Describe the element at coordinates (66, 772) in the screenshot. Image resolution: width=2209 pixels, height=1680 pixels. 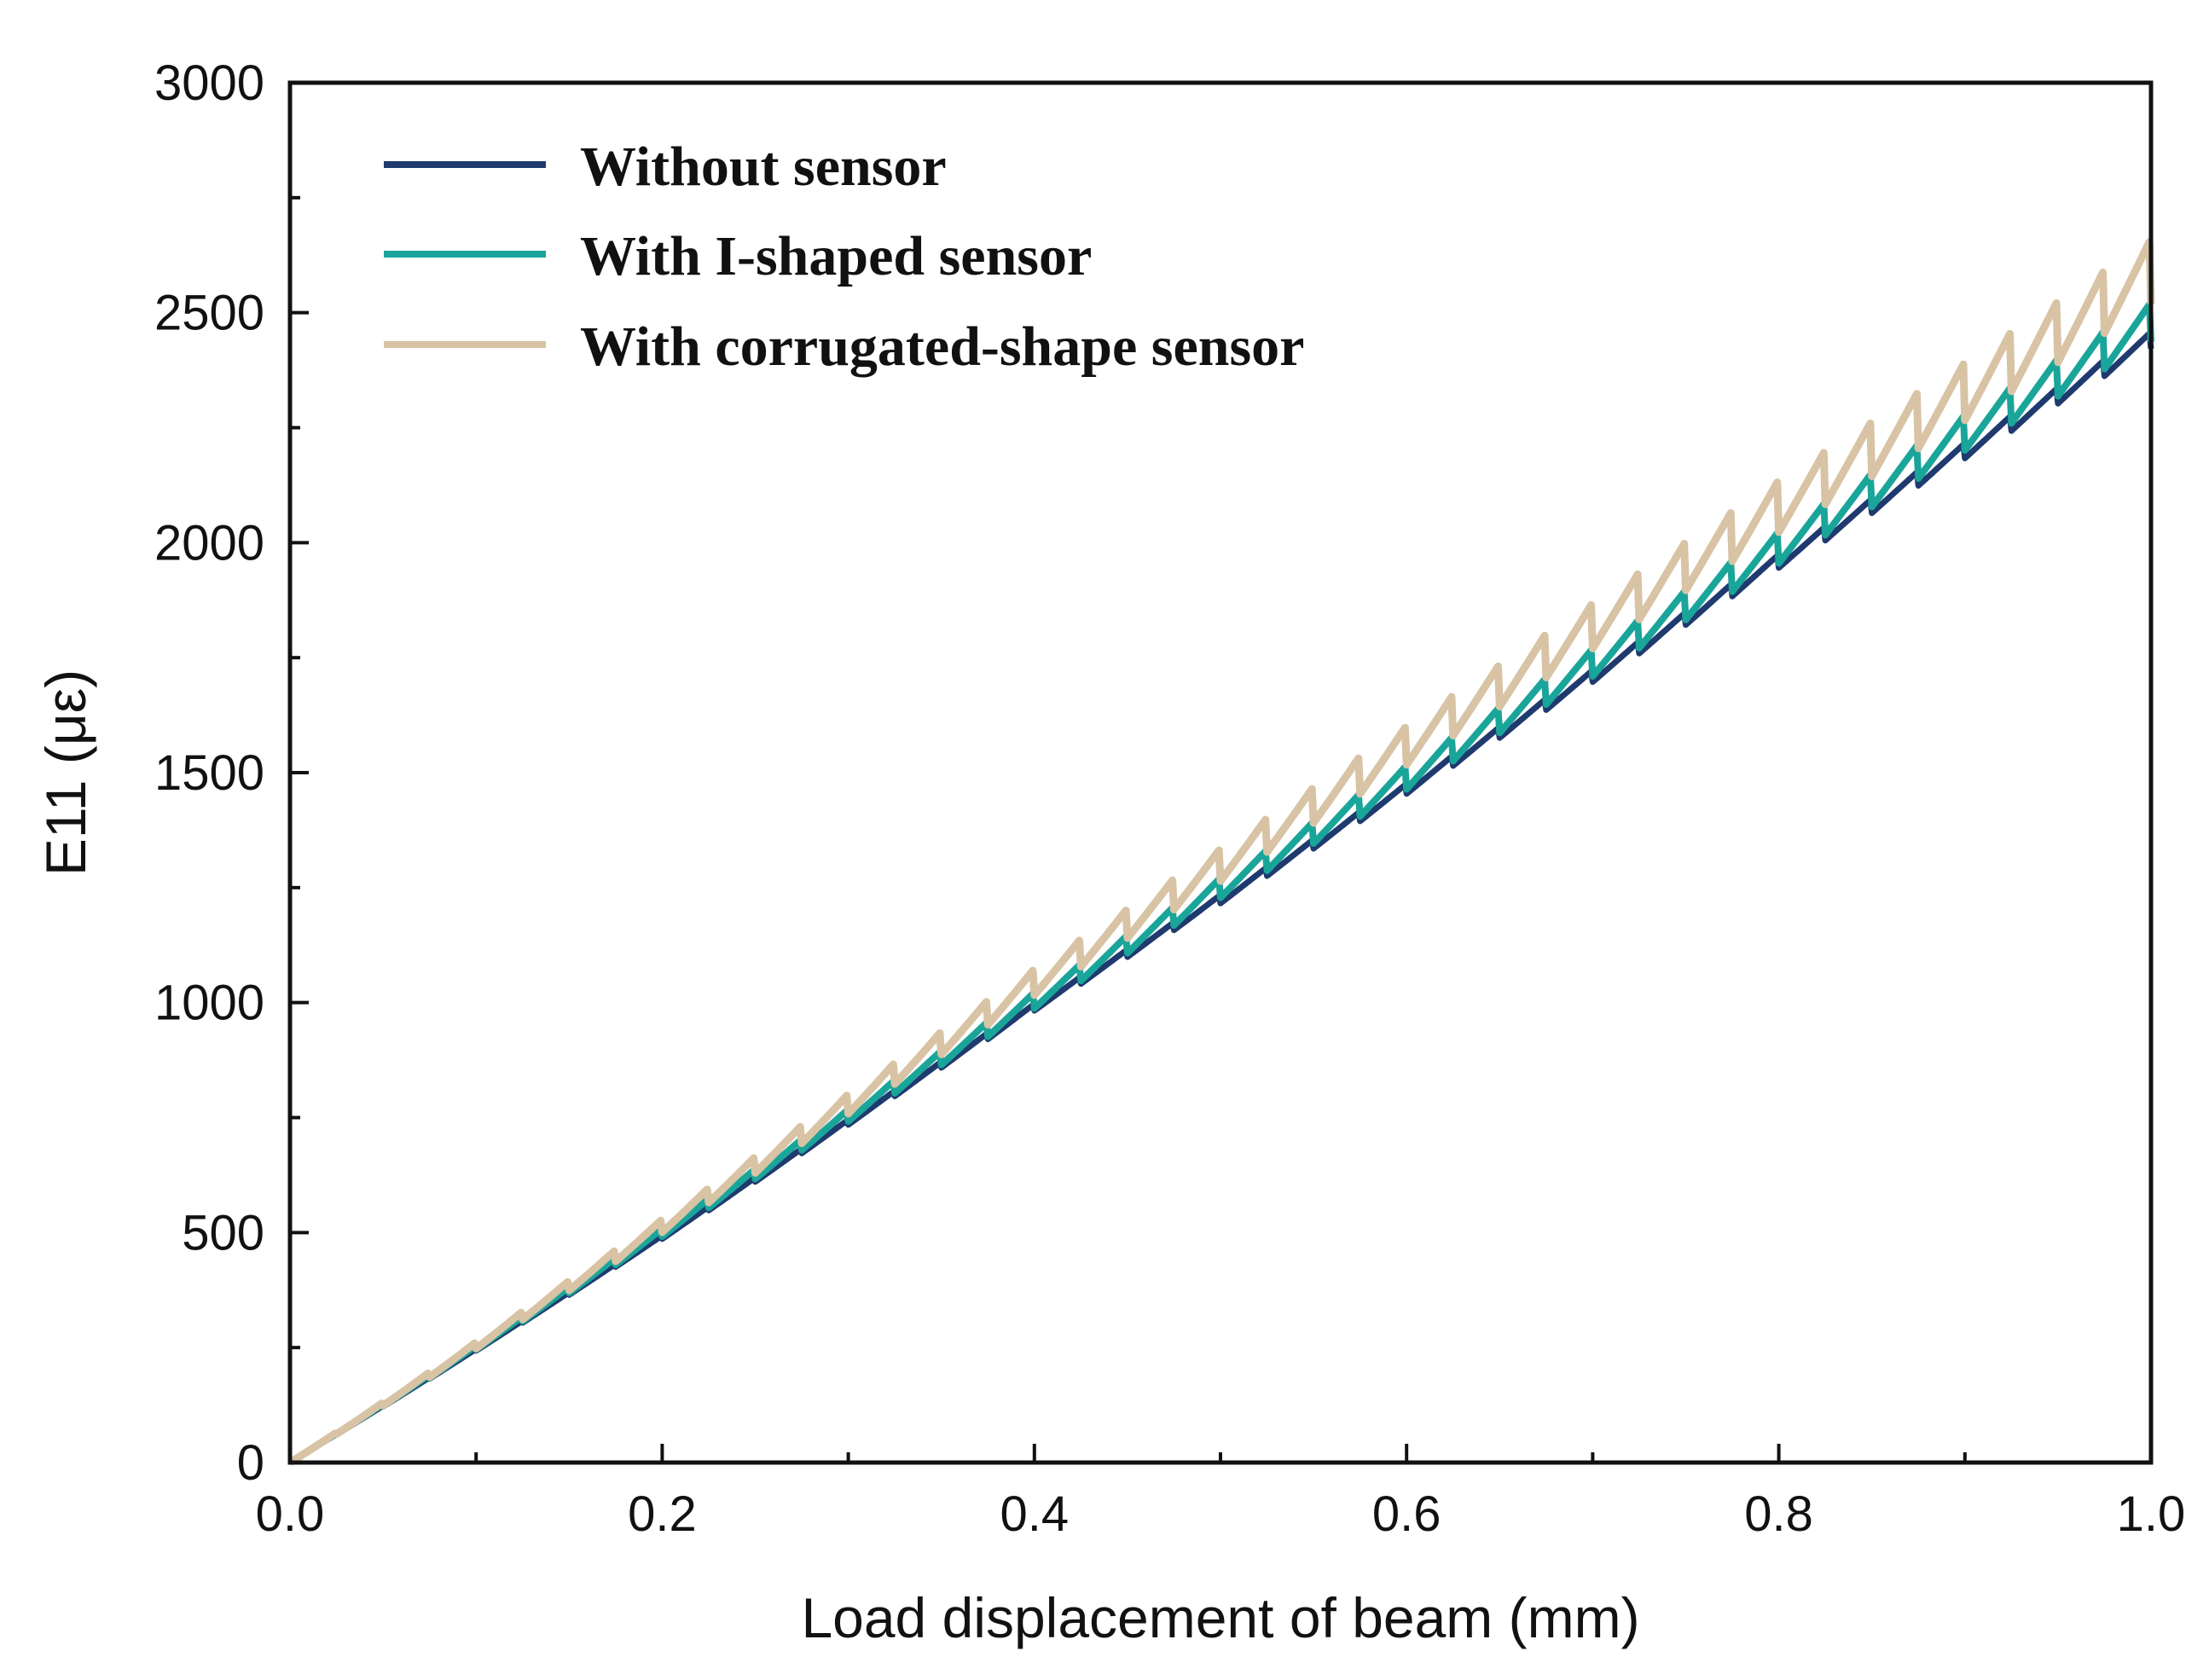
I see `y-axis-title: E11 (με)` at that location.